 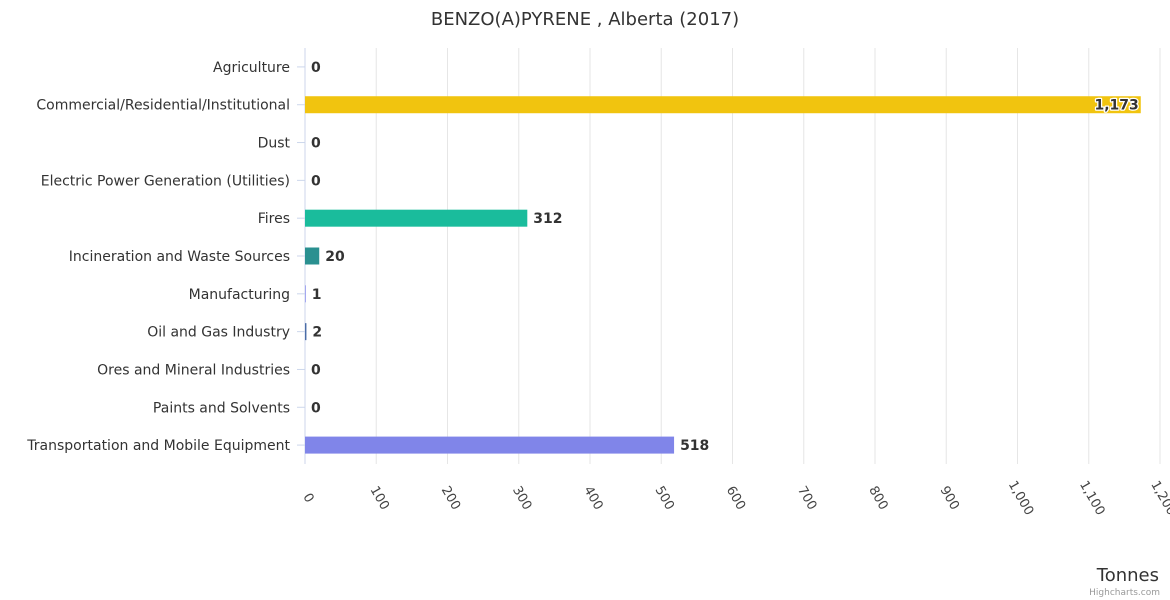 I want to click on category-label: Manufacturing, so click(x=239, y=295).